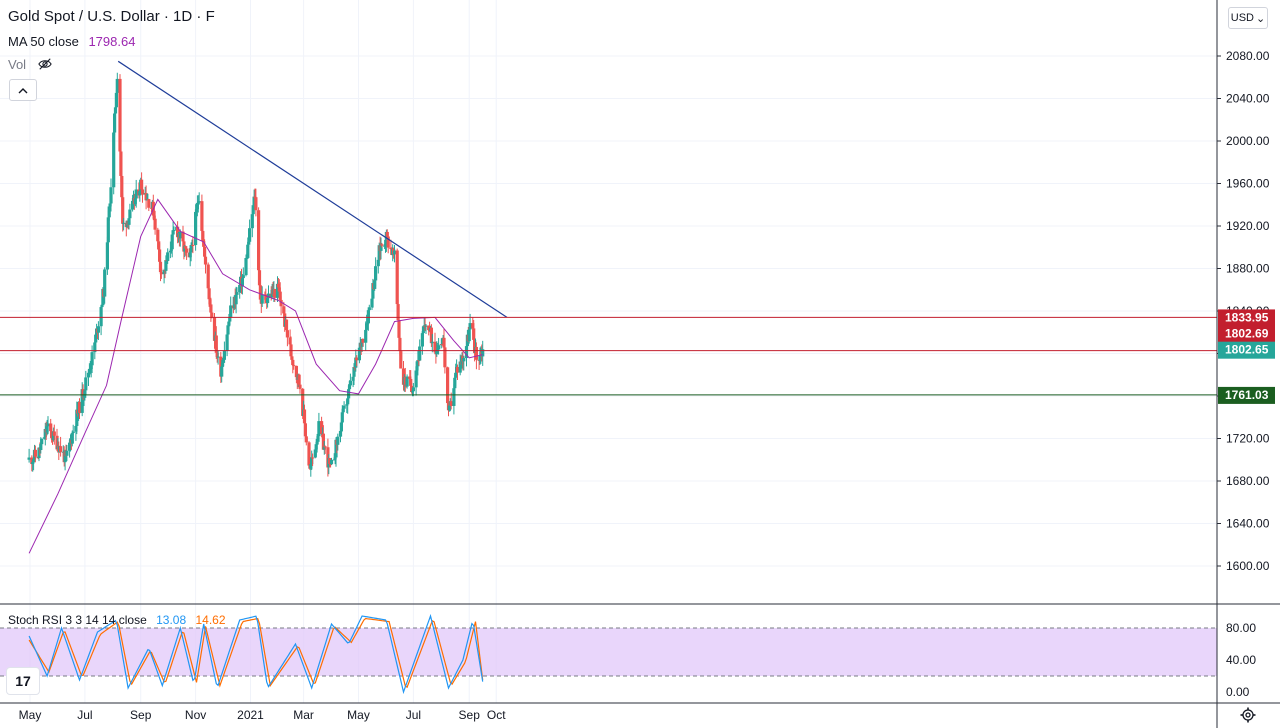  Describe the element at coordinates (1238, 692) in the screenshot. I see `stoch-tick-label: 0.00` at that location.